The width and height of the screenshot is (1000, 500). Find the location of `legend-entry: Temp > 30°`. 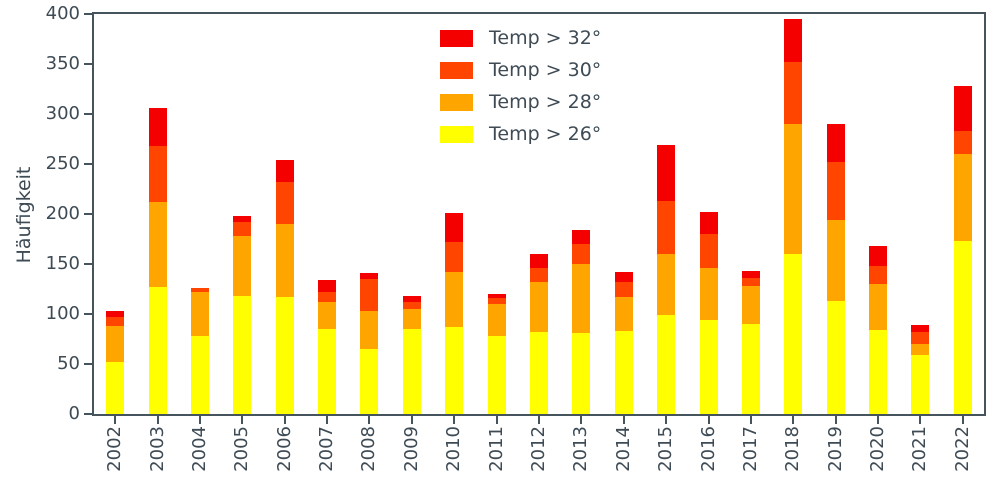

legend-entry: Temp > 30° is located at coordinates (520, 70).